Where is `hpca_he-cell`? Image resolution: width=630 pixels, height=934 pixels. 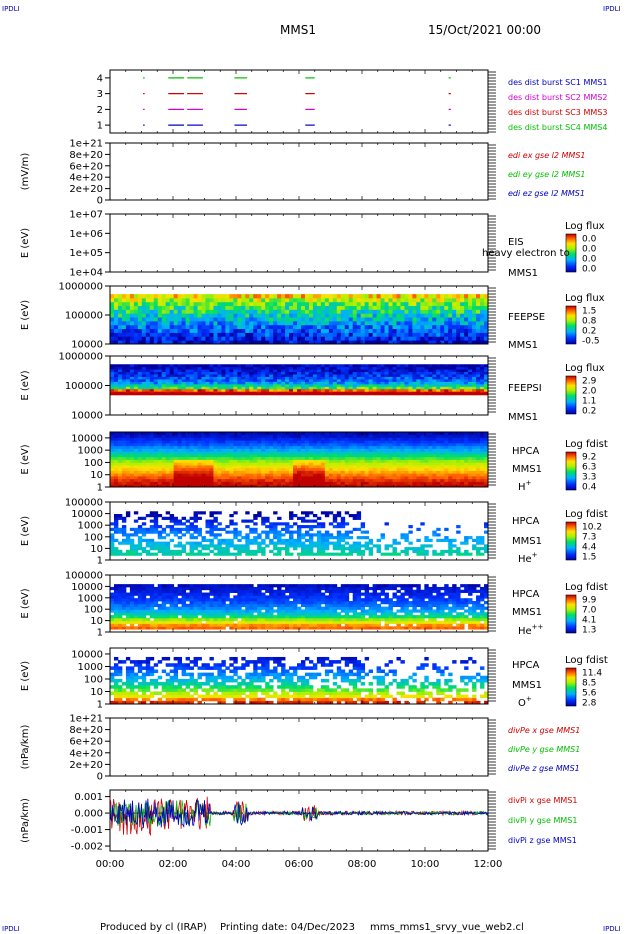
hpca_he-cell is located at coordinates (132, 535).